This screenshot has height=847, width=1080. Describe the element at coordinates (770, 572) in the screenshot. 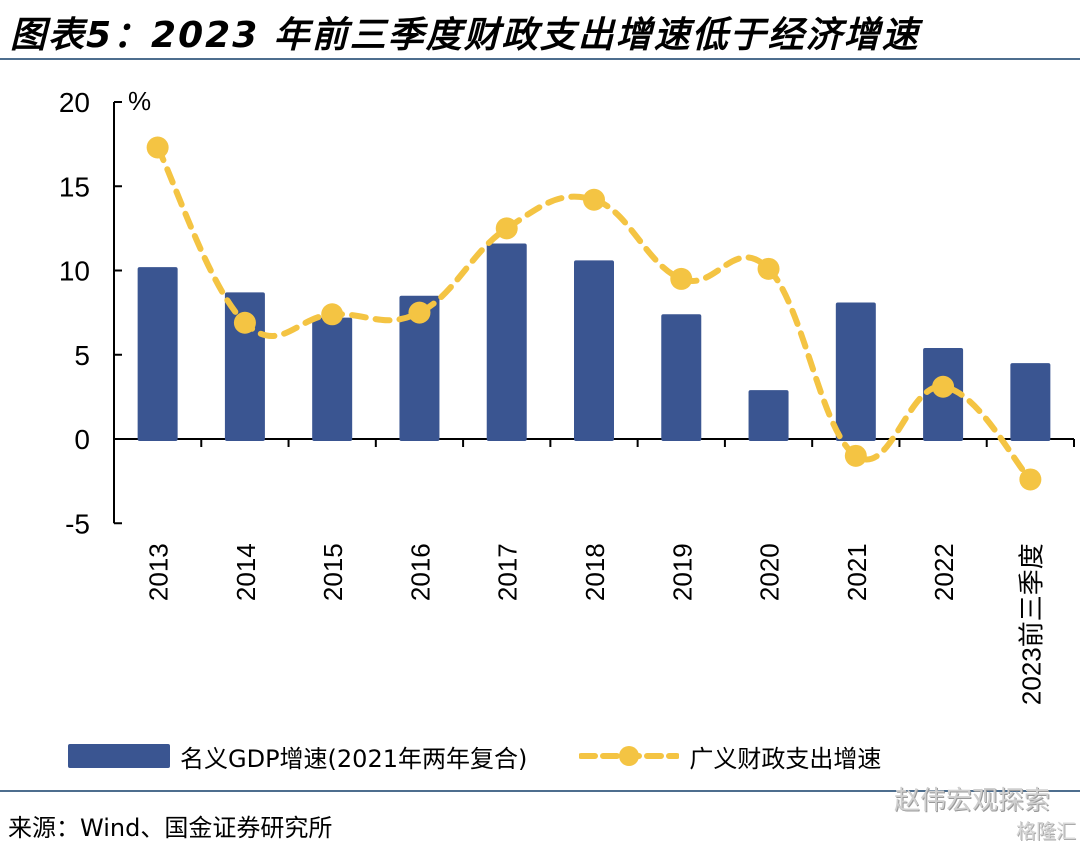

I see `x-tick-label: 2020` at that location.